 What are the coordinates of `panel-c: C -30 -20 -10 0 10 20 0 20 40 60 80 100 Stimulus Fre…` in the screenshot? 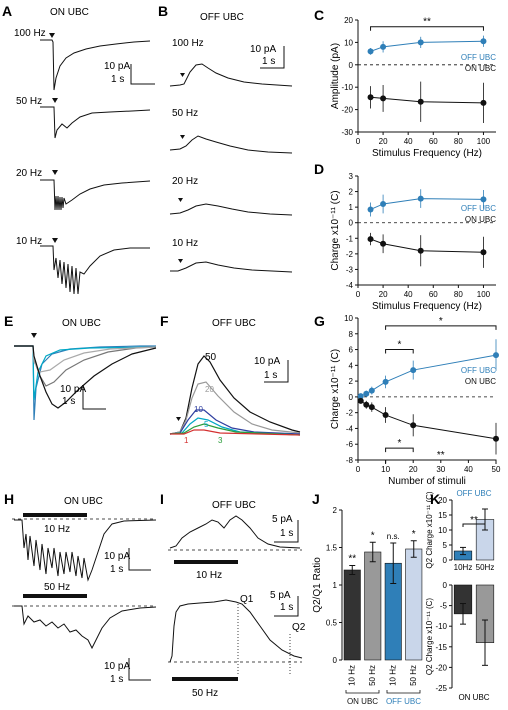 It's located at (405, 83).